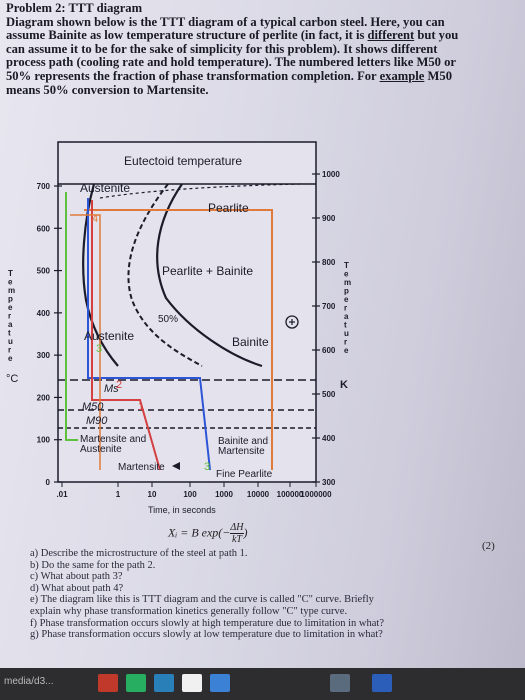 The image size is (525, 700). Describe the element at coordinates (331, 174) in the screenshot. I see `kelvin-tick-label: 1000` at that location.